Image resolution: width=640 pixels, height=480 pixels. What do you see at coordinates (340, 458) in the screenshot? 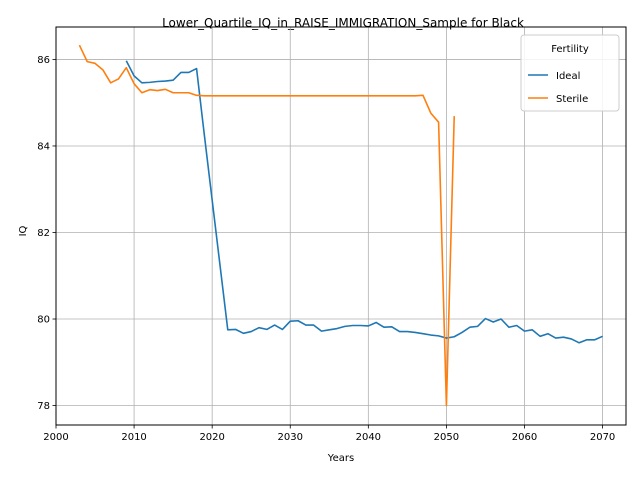
I see `x-axis-title: Years` at bounding box center [340, 458].